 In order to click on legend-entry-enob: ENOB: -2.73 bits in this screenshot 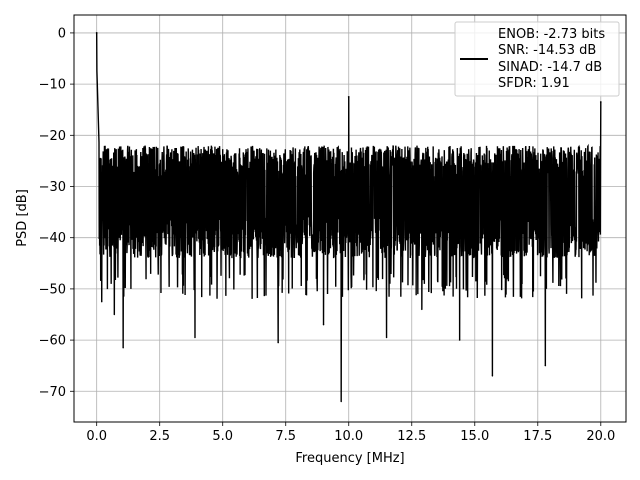, I will do `click(551, 34)`.